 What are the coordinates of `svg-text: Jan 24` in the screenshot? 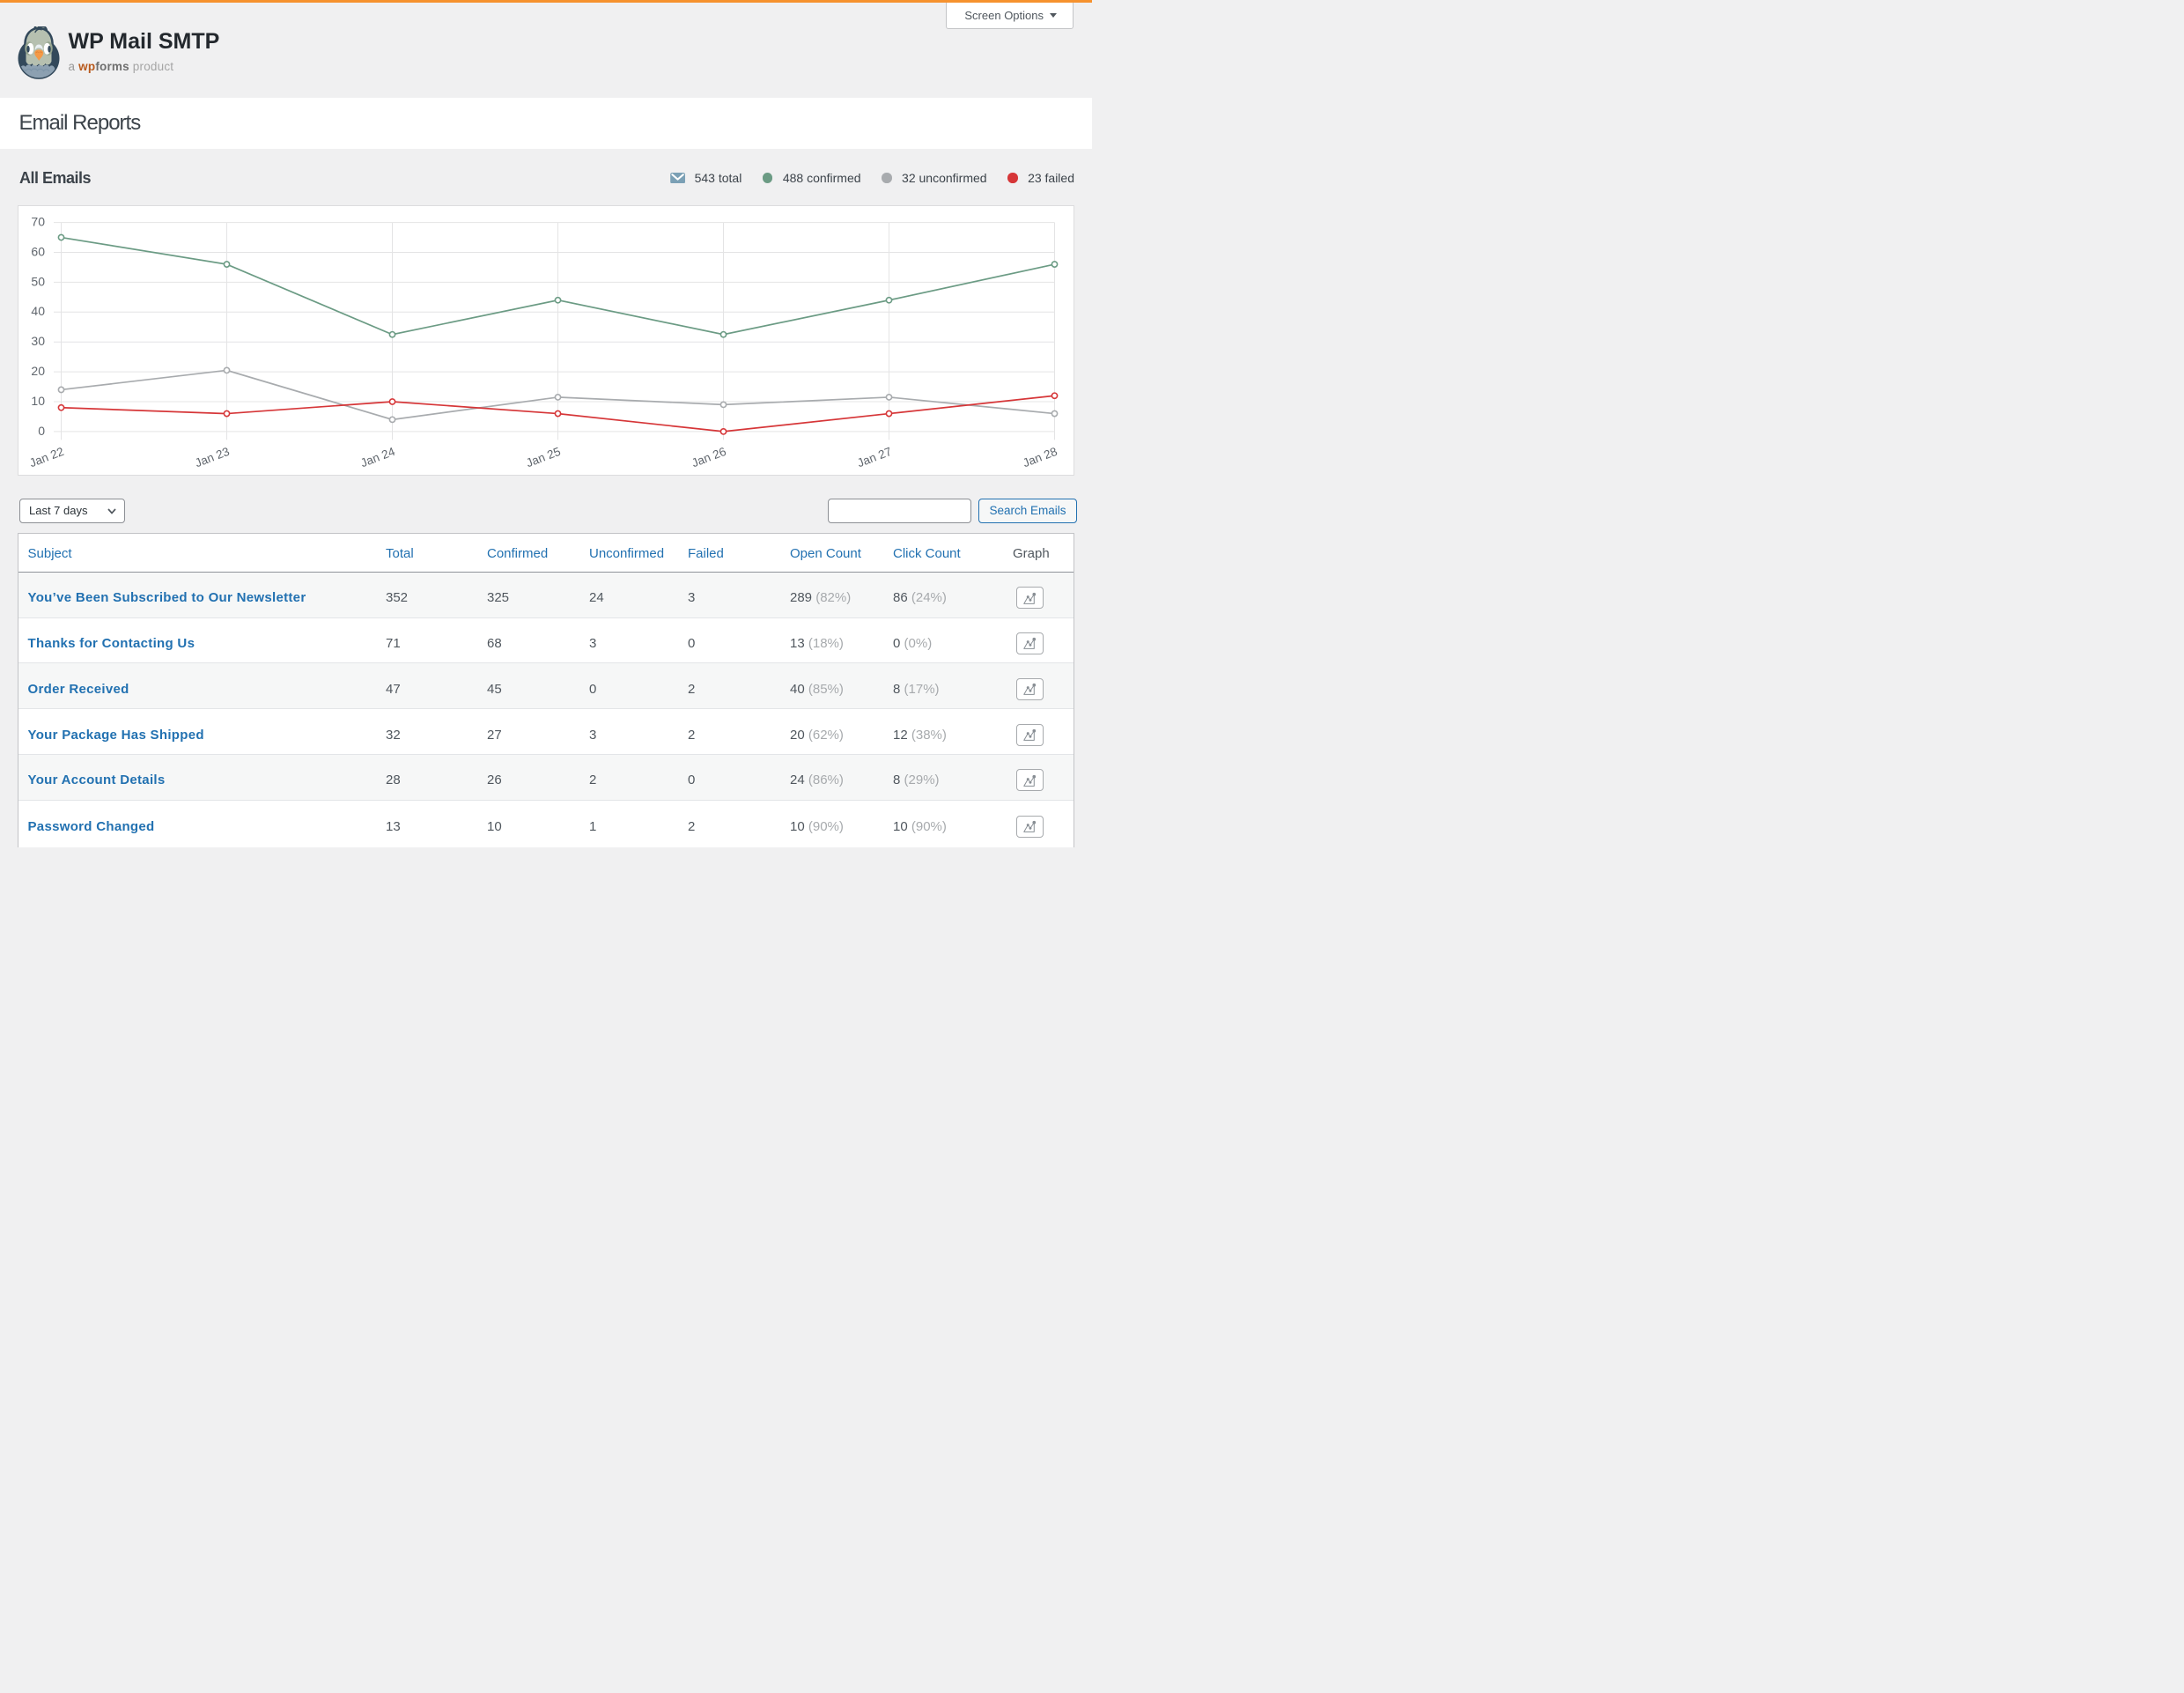 It's located at (377, 457).